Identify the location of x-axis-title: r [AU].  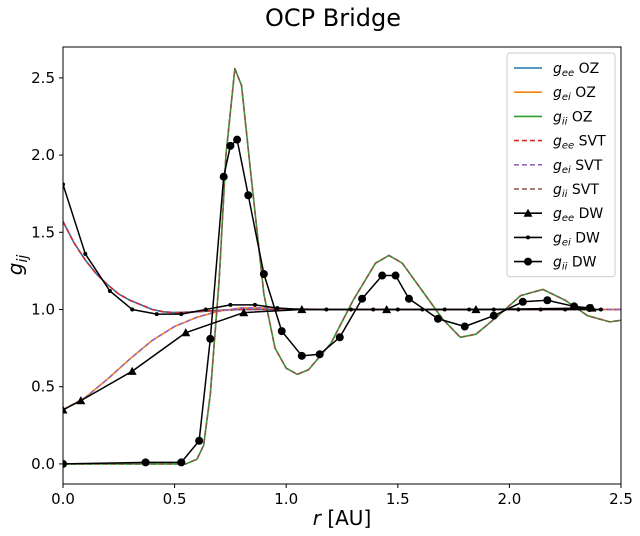
(342, 518).